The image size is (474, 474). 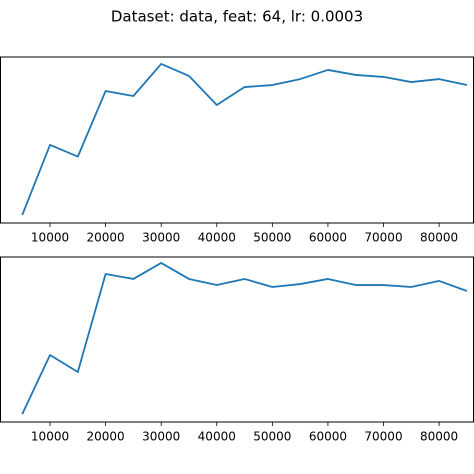 What do you see at coordinates (237, 17) in the screenshot?
I see `figure-title: Dataset: data, feat: 64, lr: 0.0003` at bounding box center [237, 17].